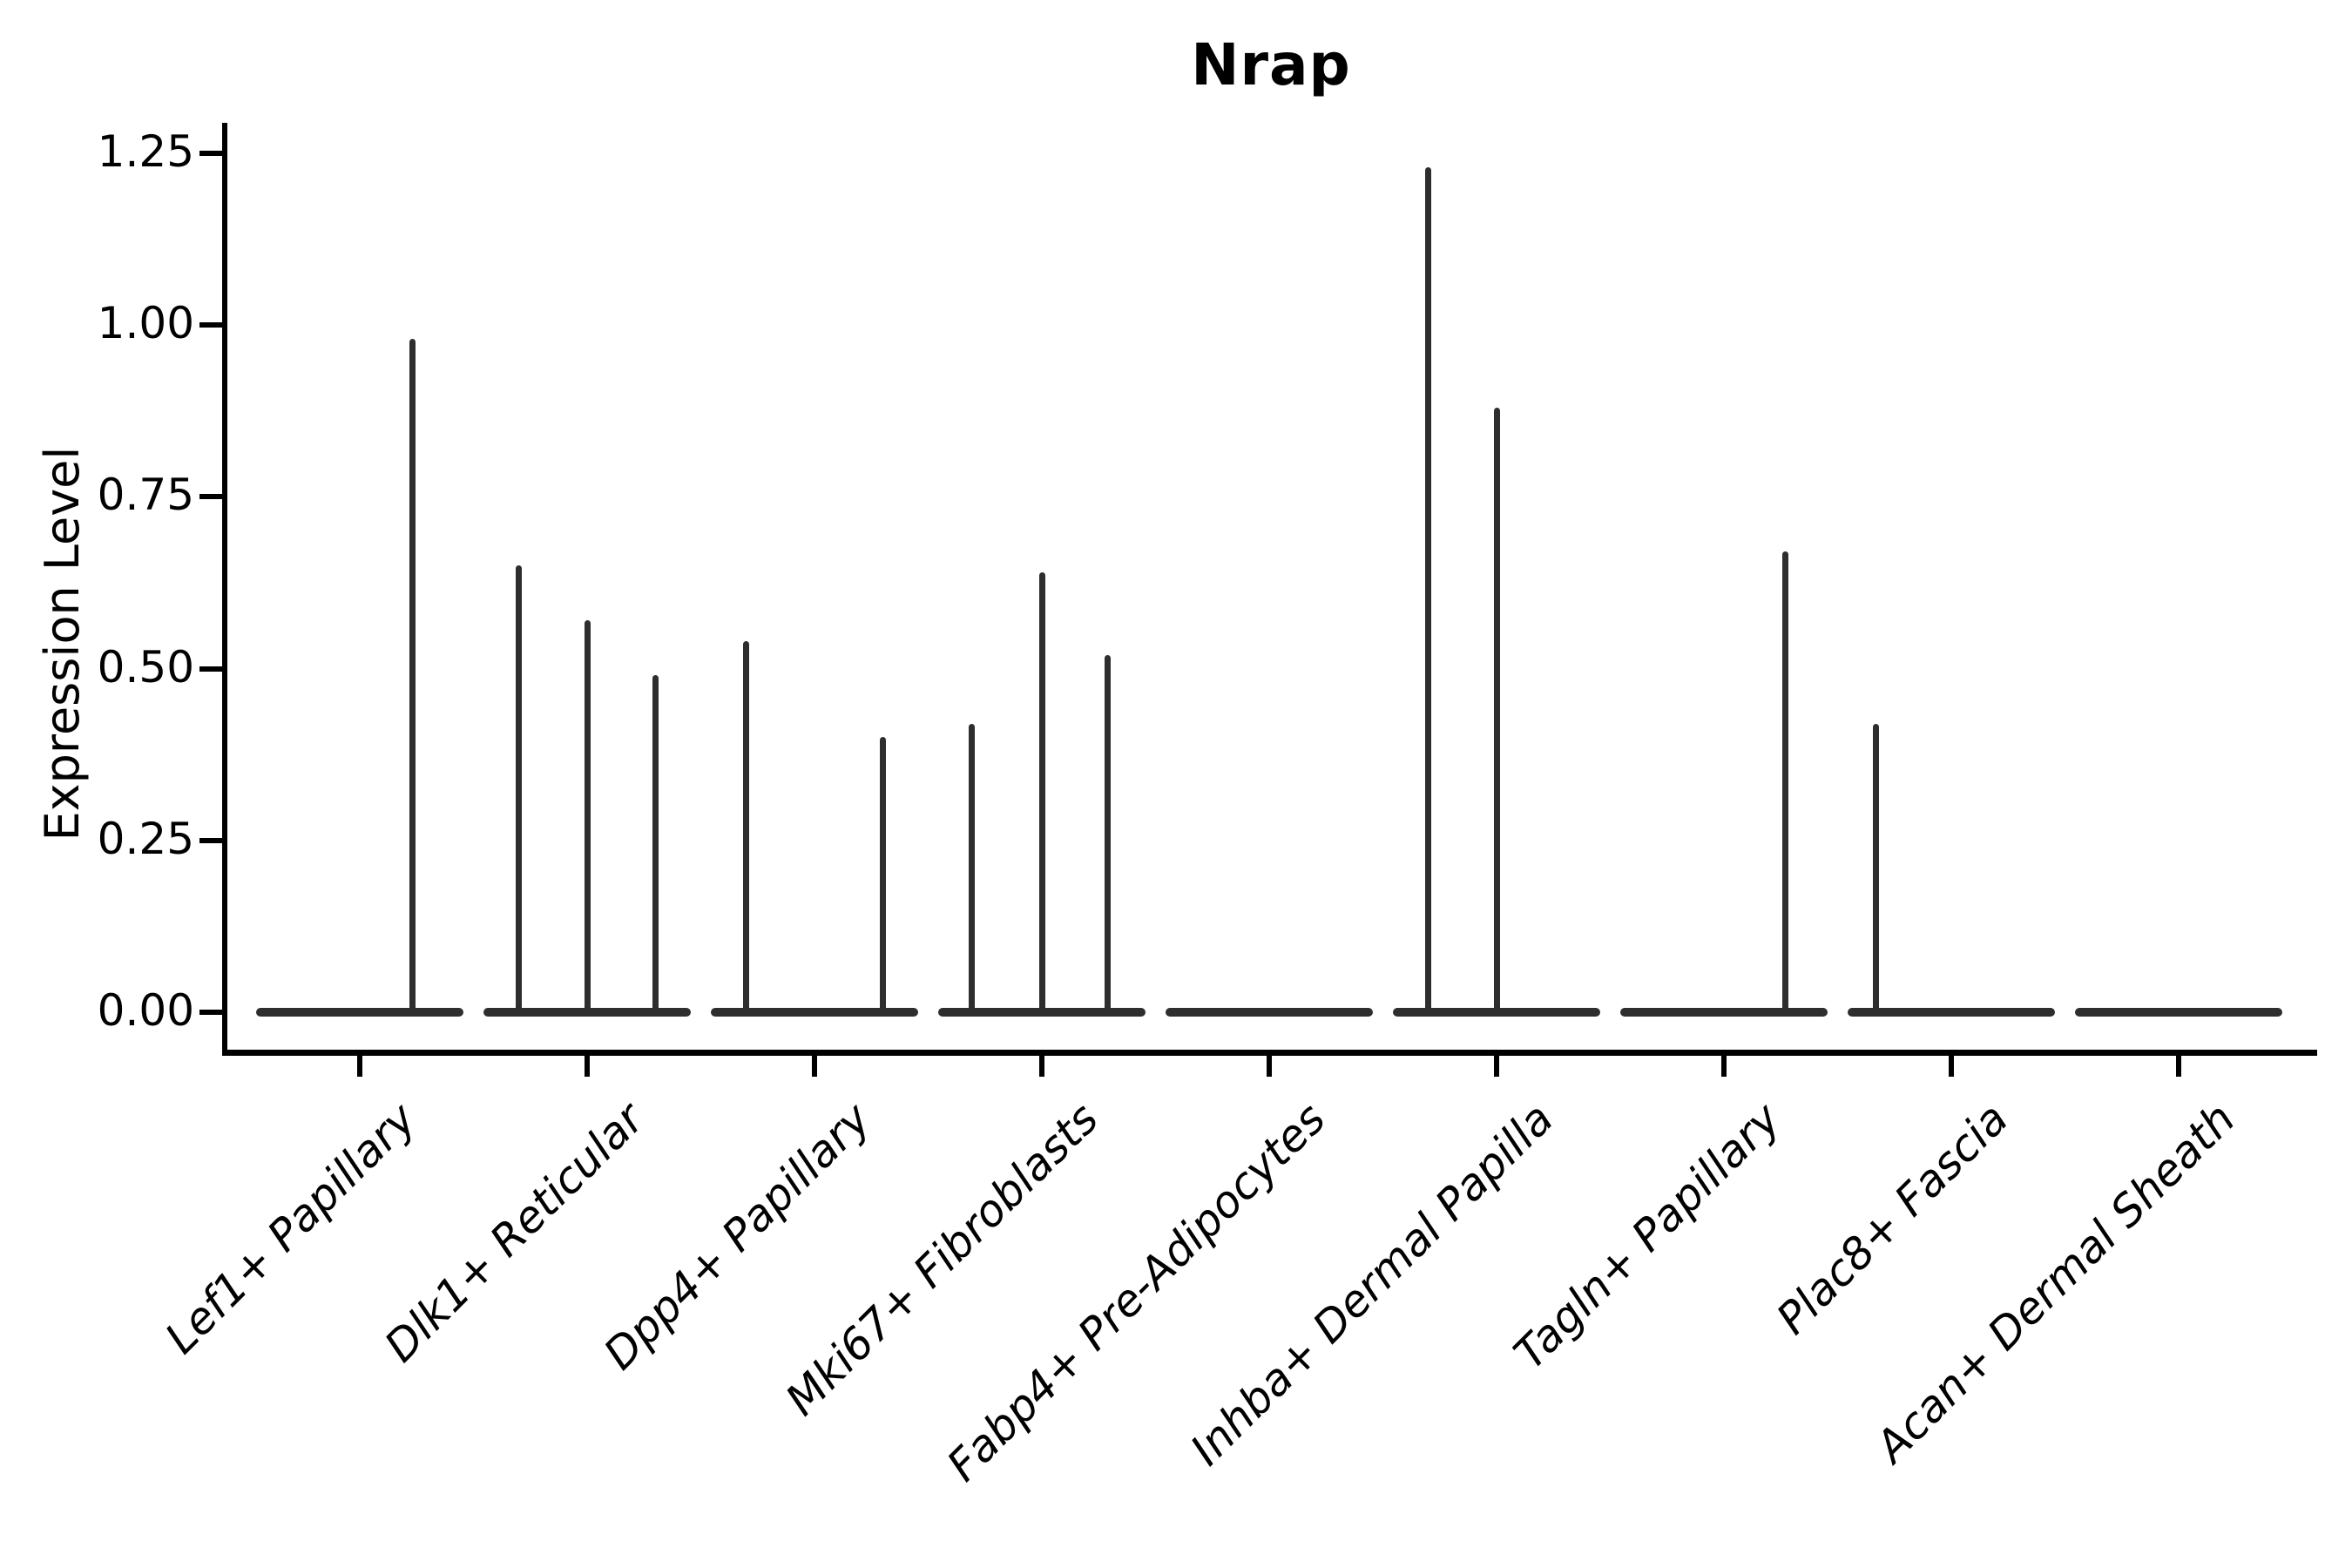  What do you see at coordinates (145, 151) in the screenshot?
I see `y-tick-label: 1.25` at bounding box center [145, 151].